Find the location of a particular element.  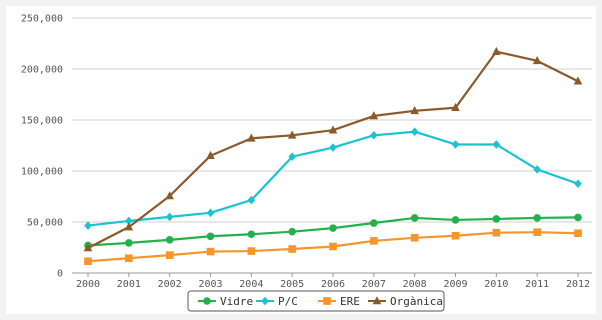

x-tick-label: 2004 is located at coordinates (251, 284).